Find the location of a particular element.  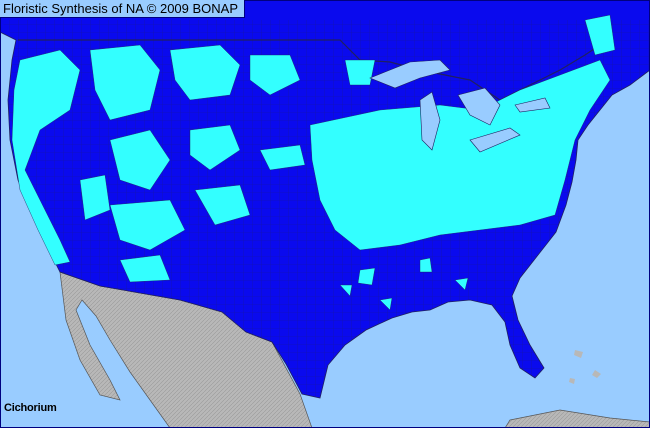

canada-border is located at coordinates (309, 70).